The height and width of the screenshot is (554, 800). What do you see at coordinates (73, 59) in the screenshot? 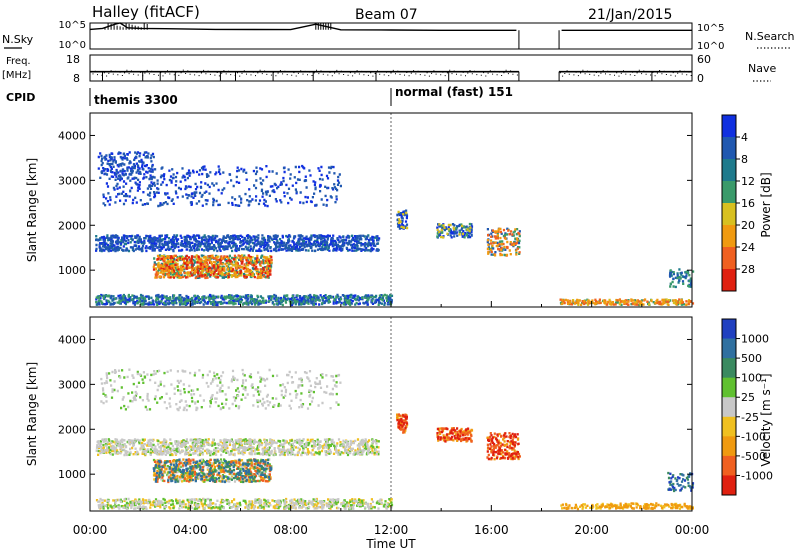
I see `freq-left-tick-top: 18` at bounding box center [73, 59].